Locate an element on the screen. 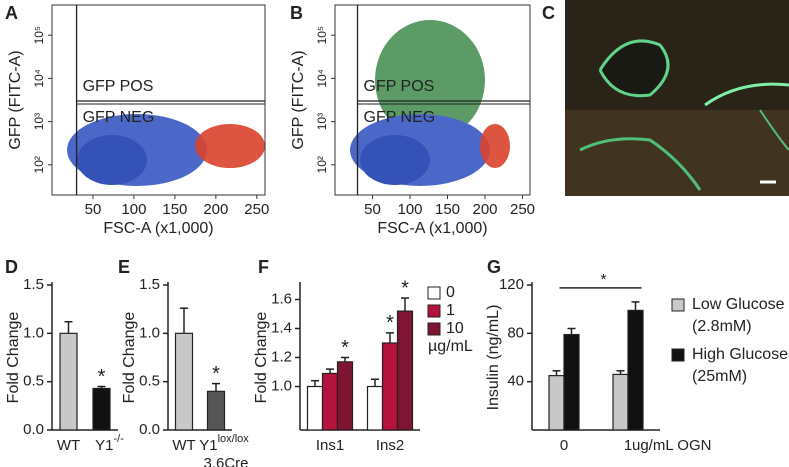 This screenshot has height=467, width=789. x-tick-label: Ins2 is located at coordinates (390, 445).